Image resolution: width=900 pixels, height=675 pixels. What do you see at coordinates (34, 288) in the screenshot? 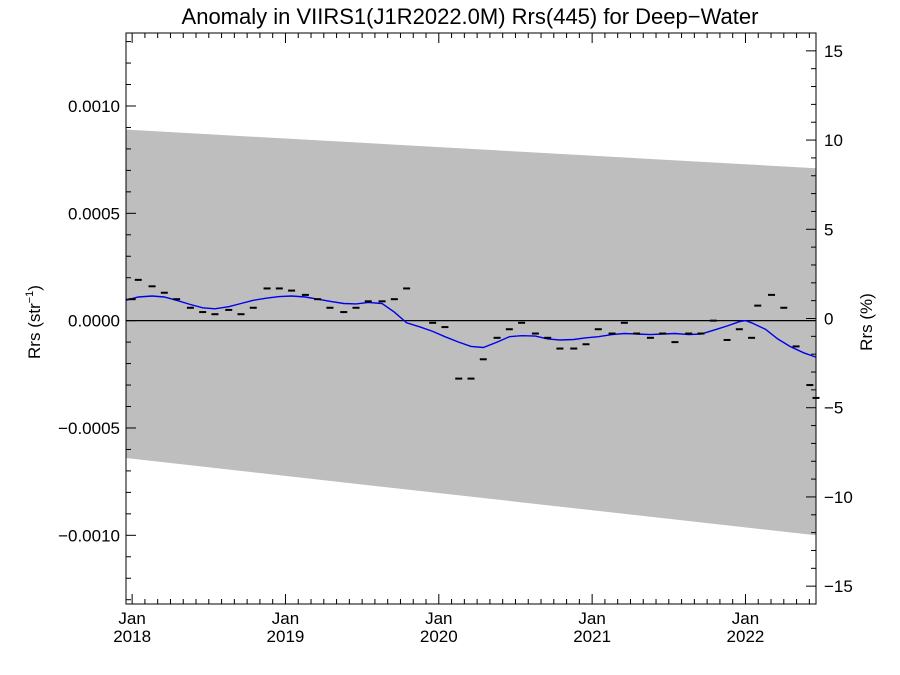
I see `y-axis-label-close: )` at bounding box center [34, 288].